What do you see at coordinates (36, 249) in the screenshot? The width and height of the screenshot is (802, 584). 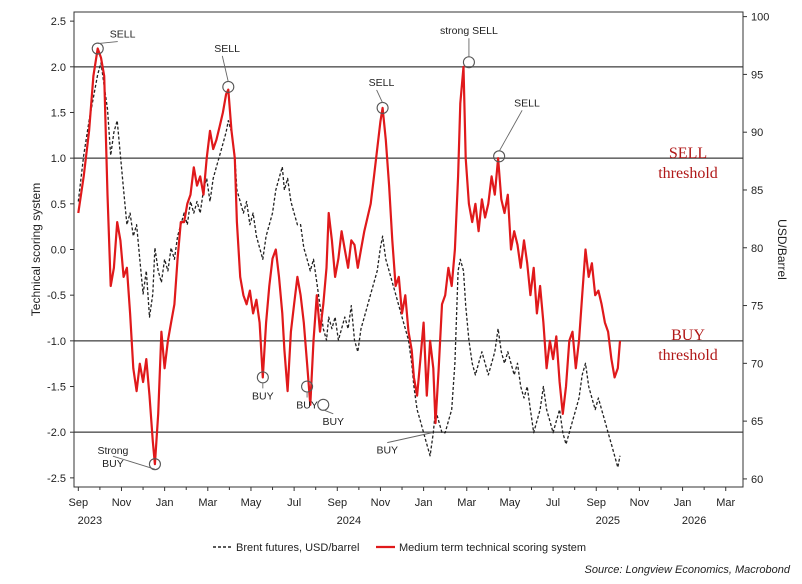 I see `left-axis-title: Technical scoring system` at bounding box center [36, 249].